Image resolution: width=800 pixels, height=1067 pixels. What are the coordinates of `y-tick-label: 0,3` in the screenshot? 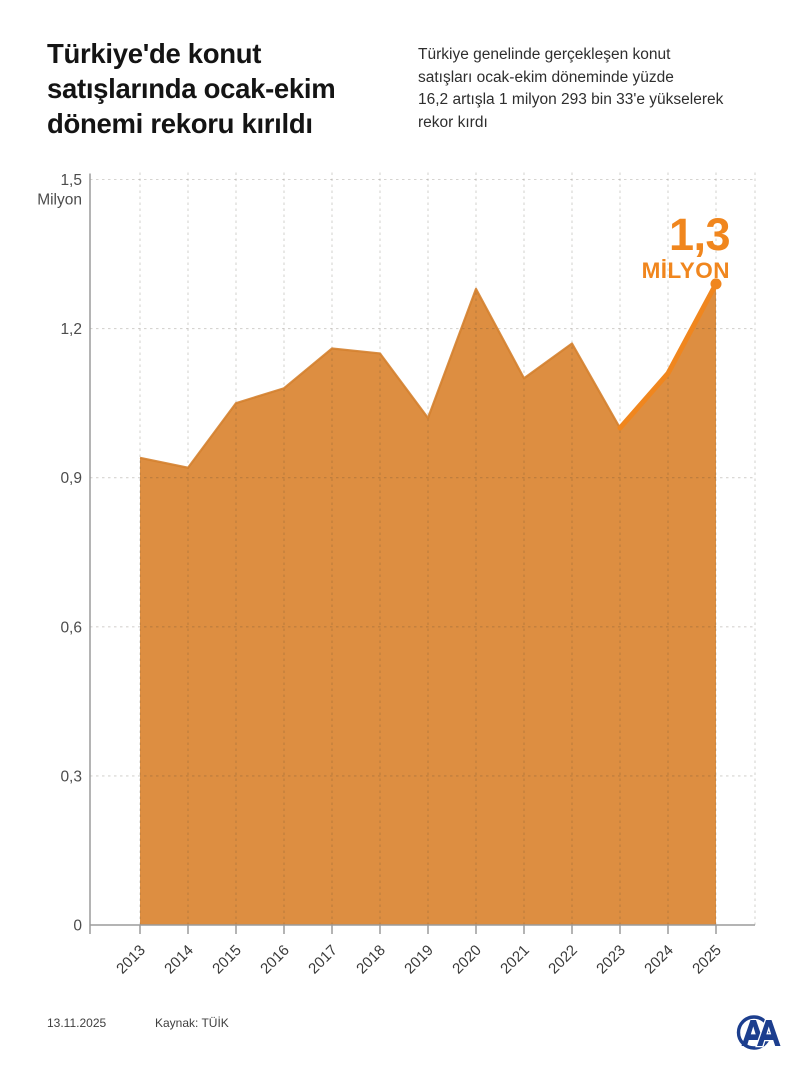 It's located at (71, 776).